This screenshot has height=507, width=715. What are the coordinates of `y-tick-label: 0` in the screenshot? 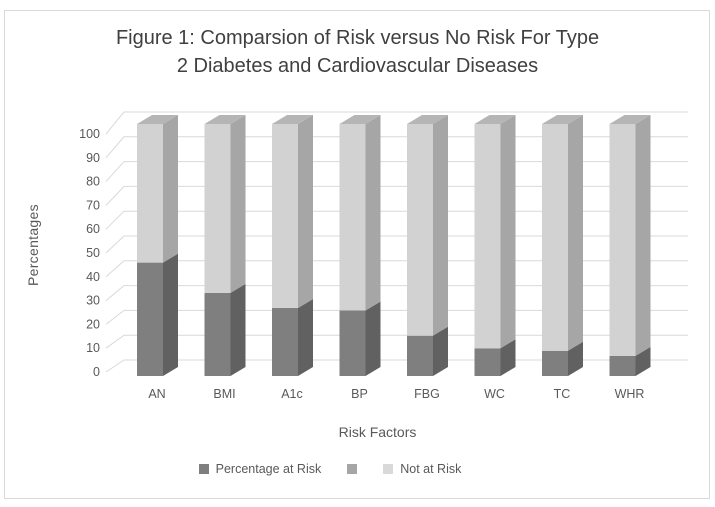 It's located at (96, 372).